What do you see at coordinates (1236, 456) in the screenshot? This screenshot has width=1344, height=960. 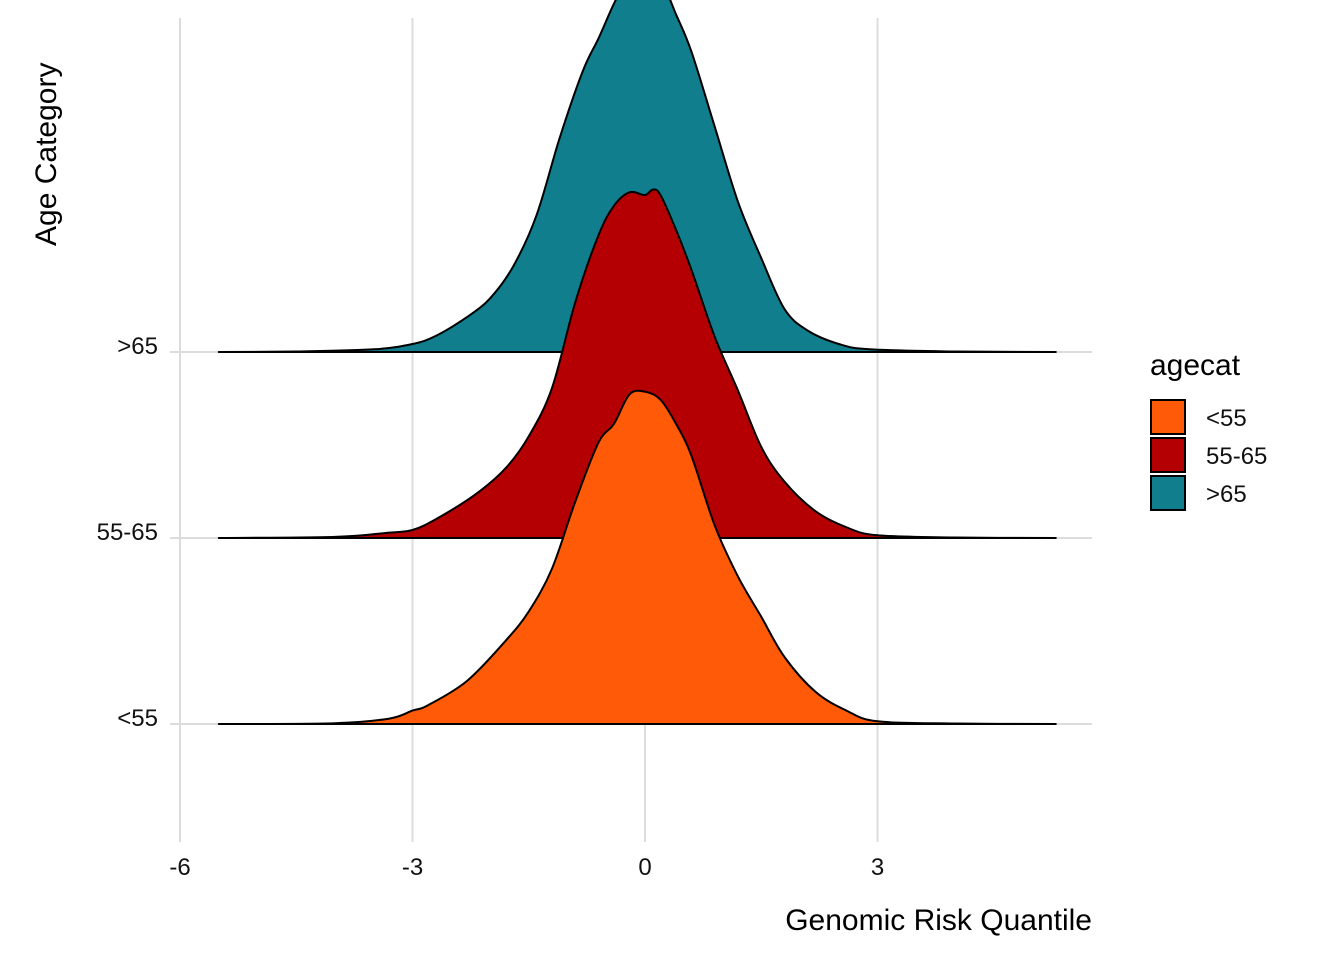 I see `legend-label: 55-65` at bounding box center [1236, 456].